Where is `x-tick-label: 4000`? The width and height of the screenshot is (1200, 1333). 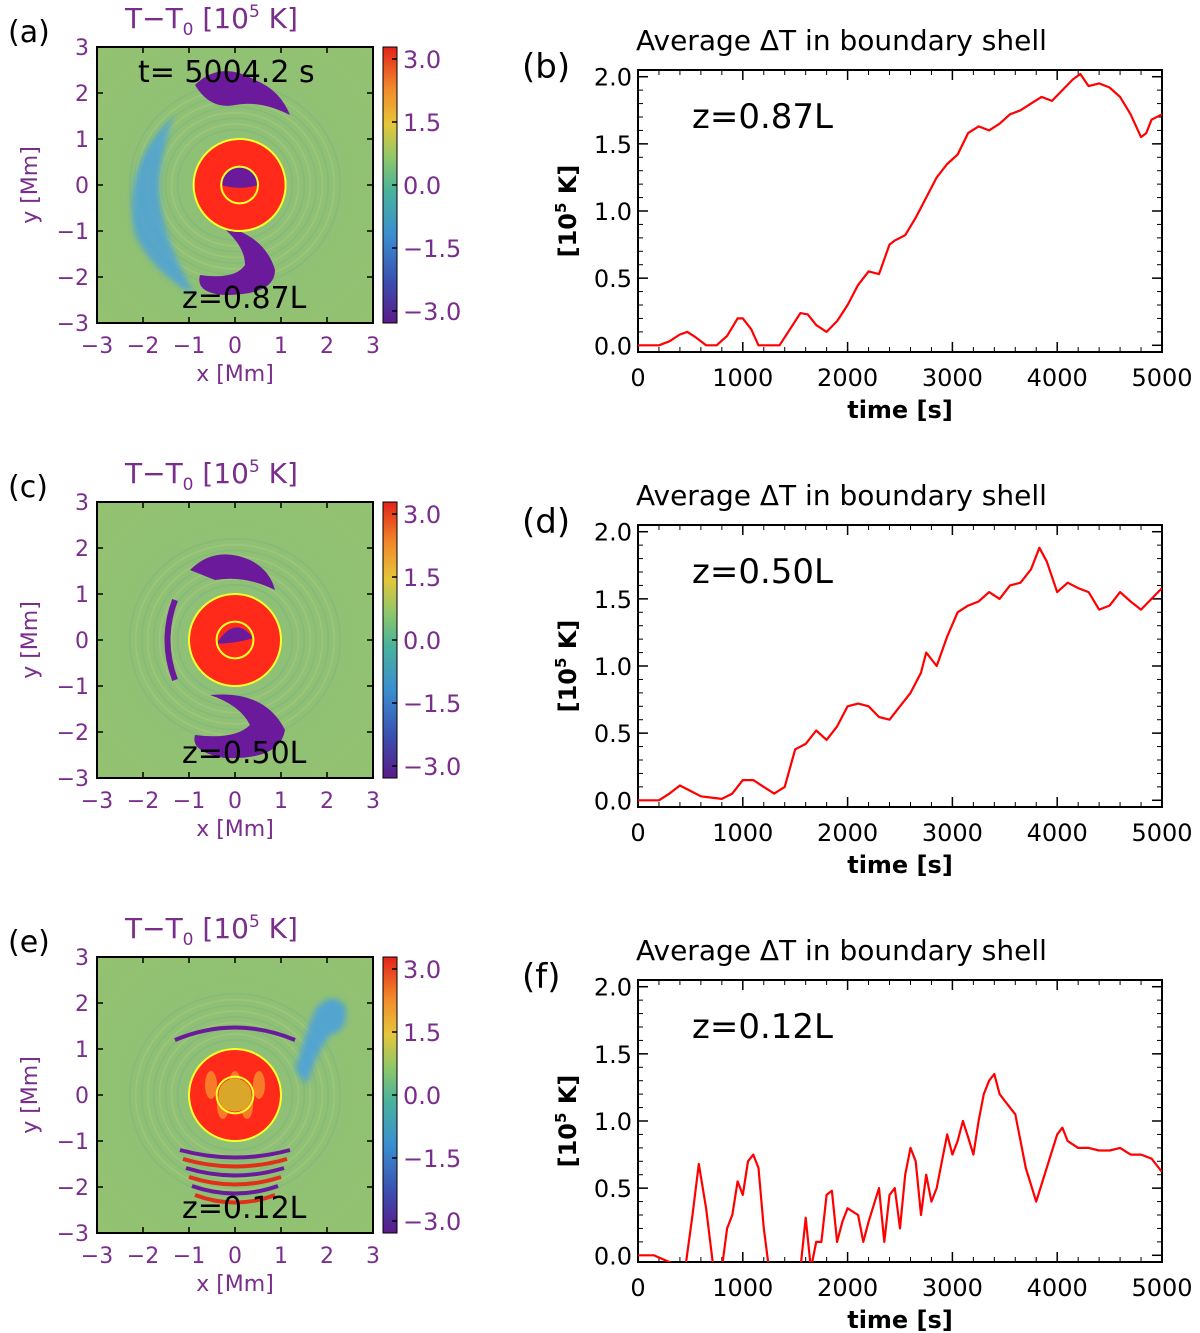
x-tick-label: 4000 is located at coordinates (1057, 833).